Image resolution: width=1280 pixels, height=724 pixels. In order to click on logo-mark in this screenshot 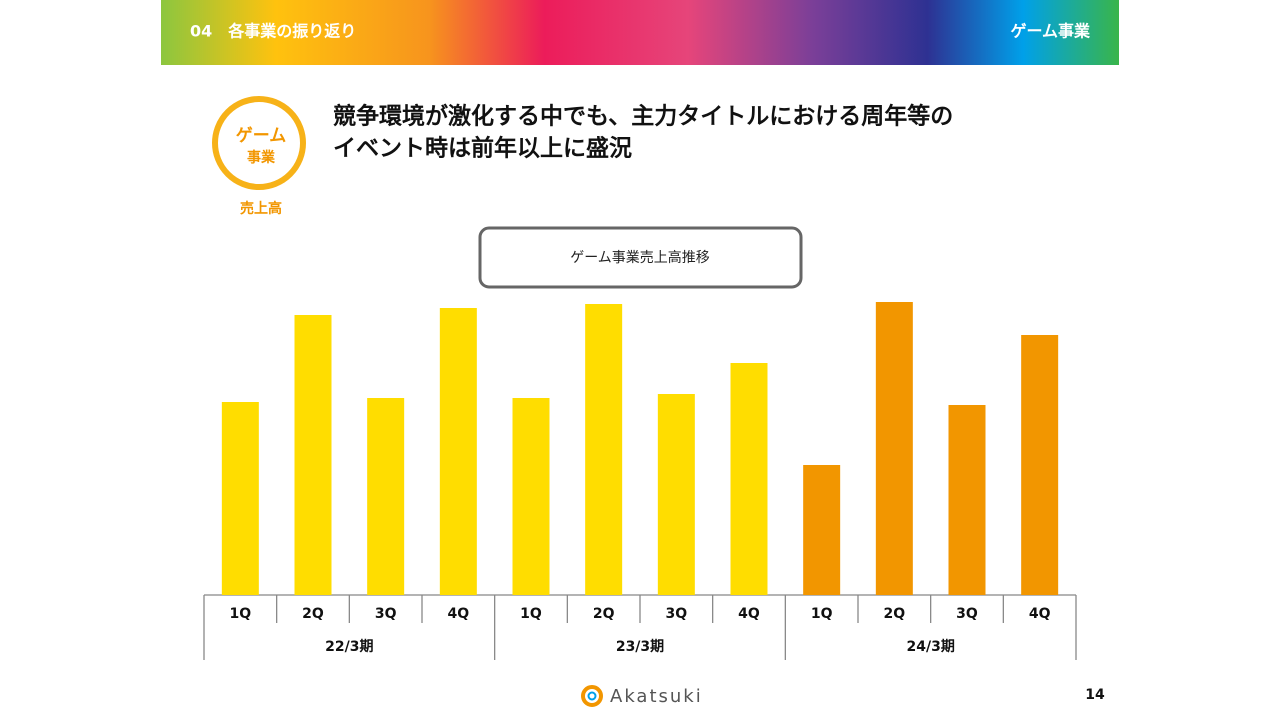, I will do `click(592, 696)`.